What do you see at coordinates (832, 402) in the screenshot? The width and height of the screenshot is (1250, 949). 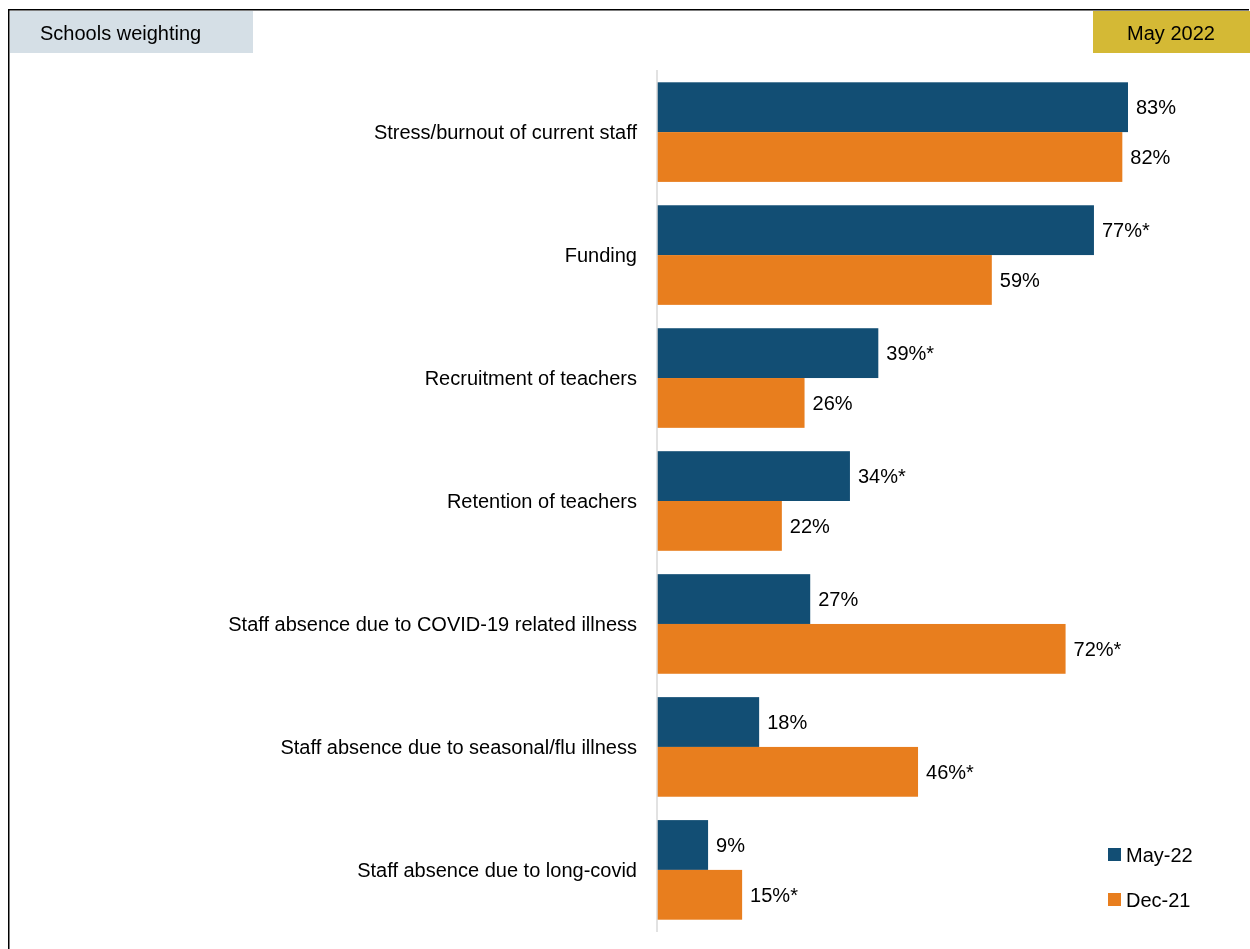 I see `data-label: 26%` at bounding box center [832, 402].